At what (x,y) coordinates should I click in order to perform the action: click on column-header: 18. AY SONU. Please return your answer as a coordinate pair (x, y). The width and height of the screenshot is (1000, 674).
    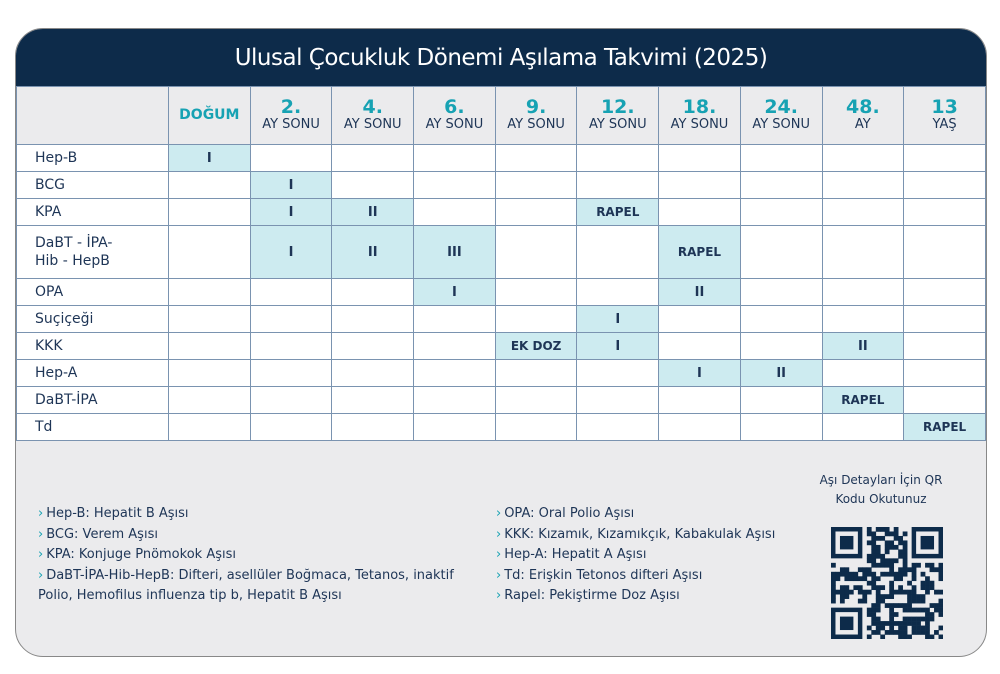
    Looking at the image, I should click on (699, 115).